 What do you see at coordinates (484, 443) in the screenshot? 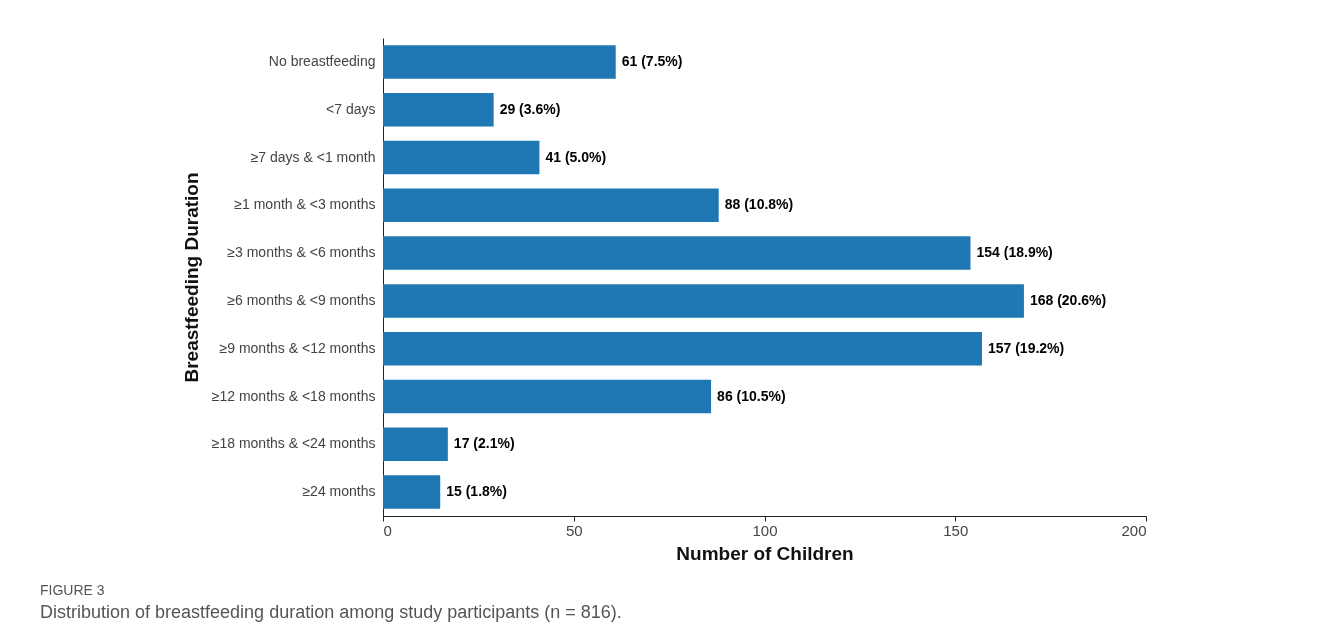
I see `data-label: 17 (2.1%)` at bounding box center [484, 443].